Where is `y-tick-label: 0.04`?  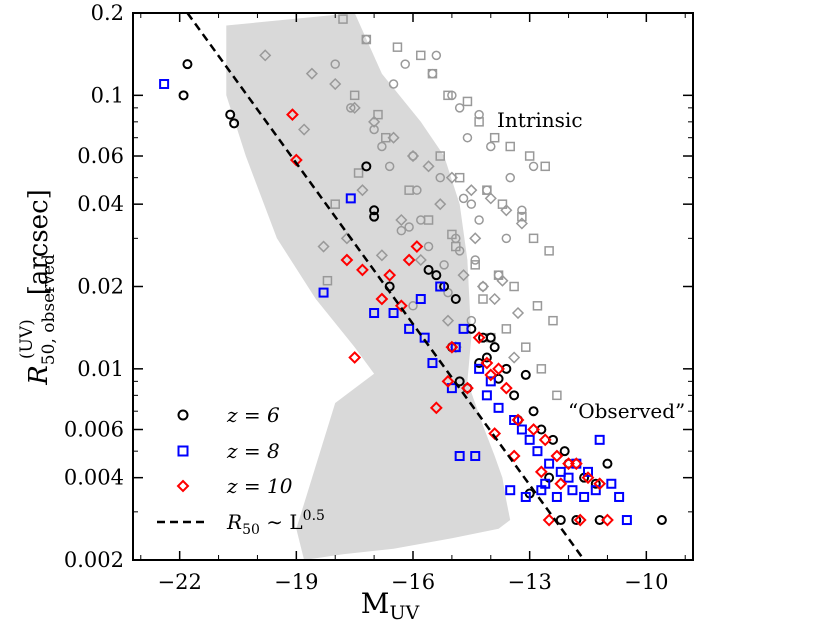
y-tick-label: 0.04 is located at coordinates (100, 204).